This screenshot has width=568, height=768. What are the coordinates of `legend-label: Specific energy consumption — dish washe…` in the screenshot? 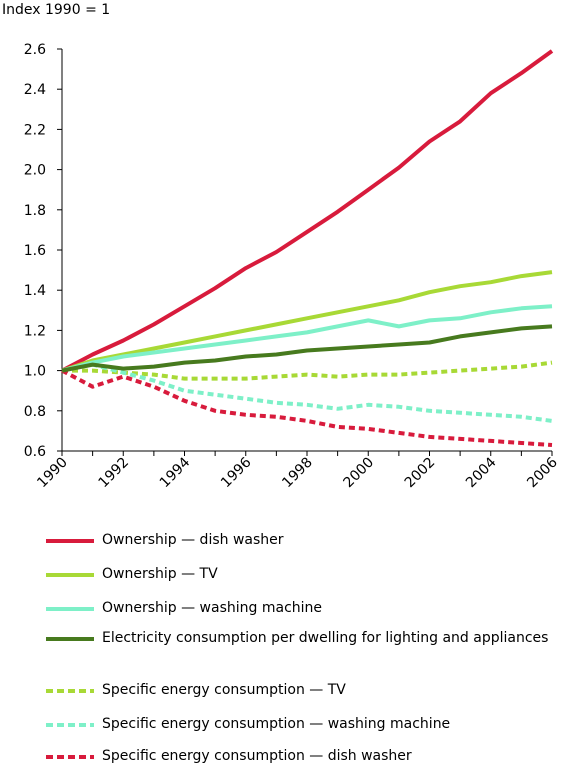 It's located at (257, 756).